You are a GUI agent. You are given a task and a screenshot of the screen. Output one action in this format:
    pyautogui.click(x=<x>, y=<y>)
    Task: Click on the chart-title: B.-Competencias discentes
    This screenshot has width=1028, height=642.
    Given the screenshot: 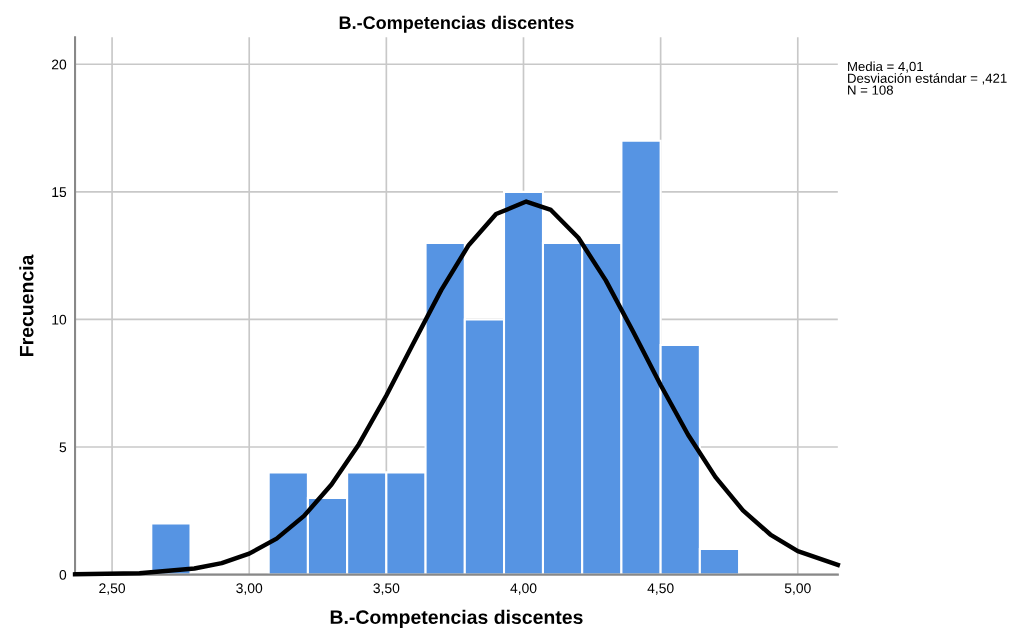 What is the action you would take?
    pyautogui.click(x=456, y=24)
    